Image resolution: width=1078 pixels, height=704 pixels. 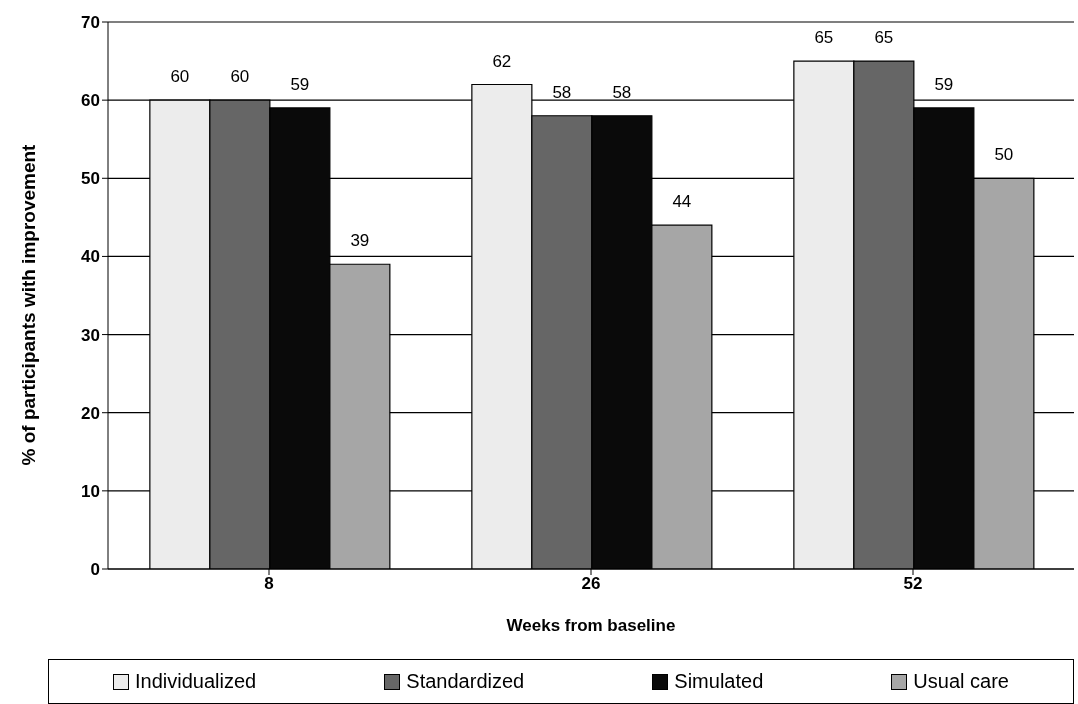 What do you see at coordinates (960, 681) in the screenshot?
I see `legend-label: Usual care` at bounding box center [960, 681].